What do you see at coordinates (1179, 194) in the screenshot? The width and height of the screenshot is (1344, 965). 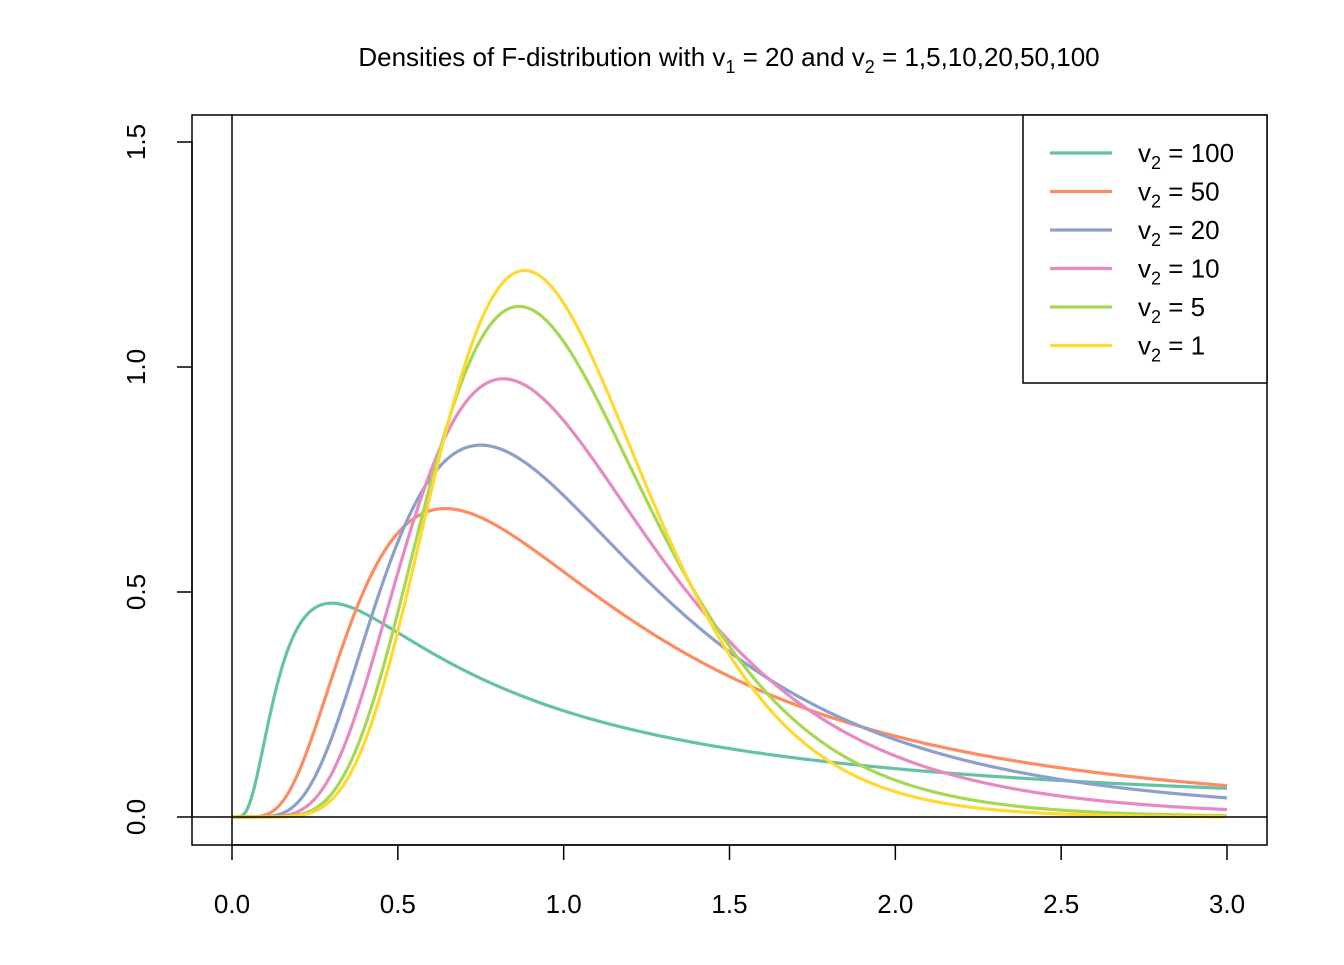 I see `legend-label: v2 = 50` at bounding box center [1179, 194].